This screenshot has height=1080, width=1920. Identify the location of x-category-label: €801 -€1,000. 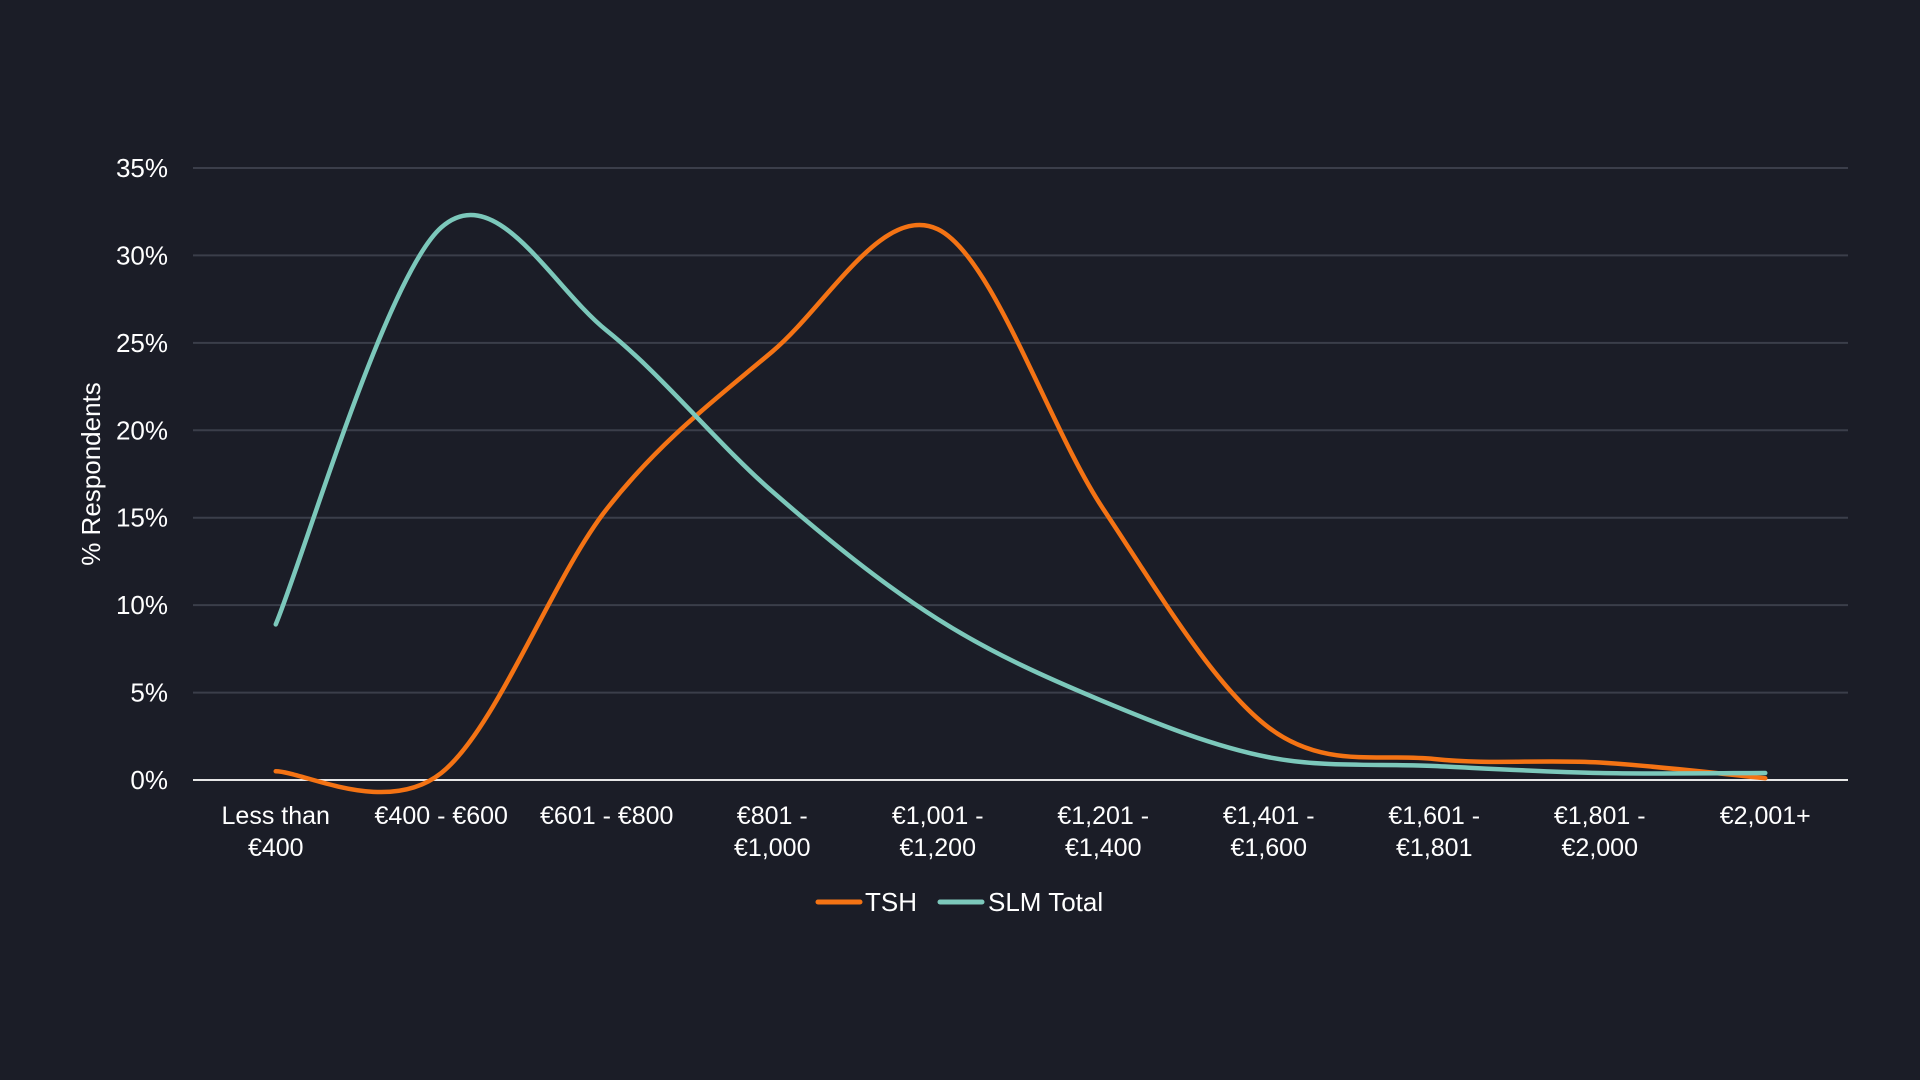
(772, 832).